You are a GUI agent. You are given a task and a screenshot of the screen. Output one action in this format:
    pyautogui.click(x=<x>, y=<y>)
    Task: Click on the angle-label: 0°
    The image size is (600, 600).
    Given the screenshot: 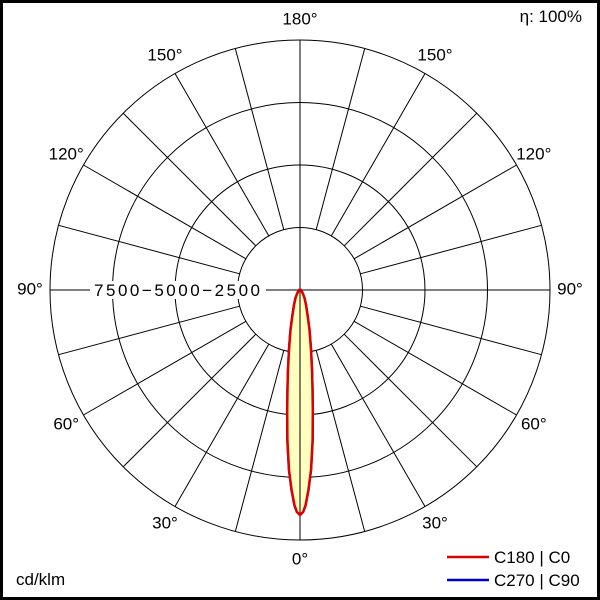 What is the action you would take?
    pyautogui.click(x=300, y=558)
    